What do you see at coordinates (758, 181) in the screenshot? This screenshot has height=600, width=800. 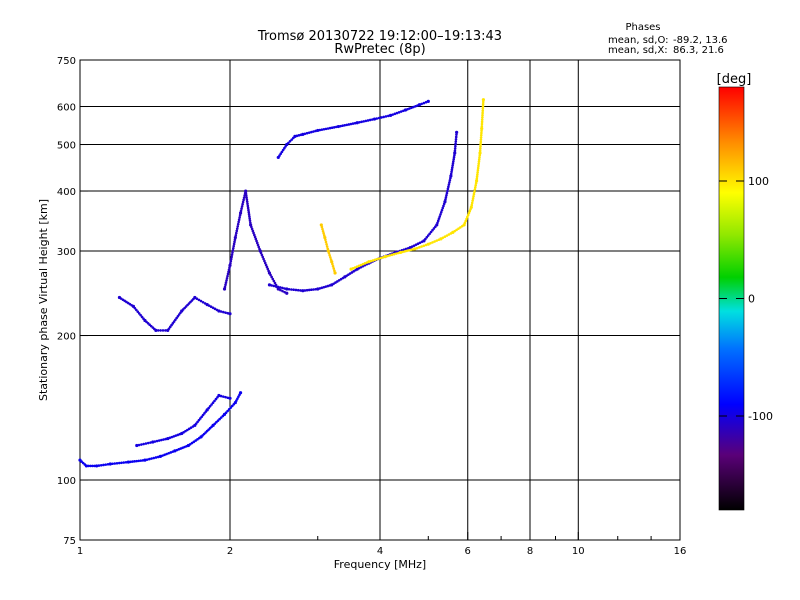 I see `colorbar-tick-label: 100` at bounding box center [758, 181].